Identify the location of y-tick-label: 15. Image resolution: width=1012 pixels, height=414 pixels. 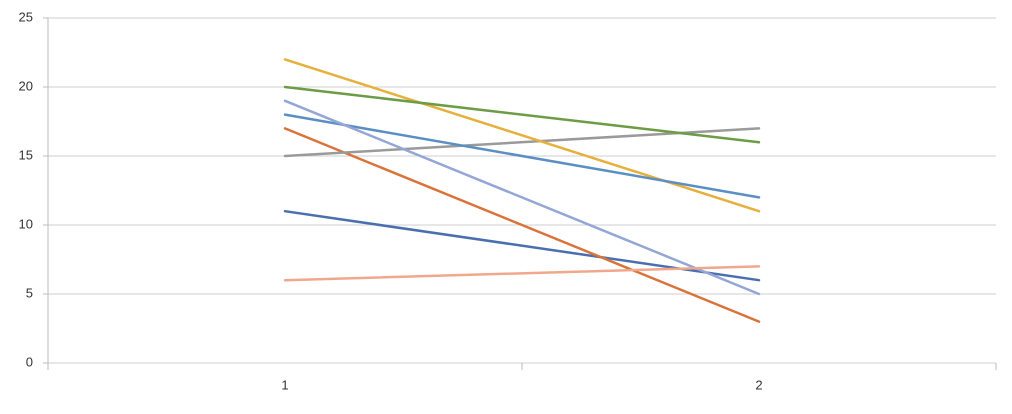
(26, 154).